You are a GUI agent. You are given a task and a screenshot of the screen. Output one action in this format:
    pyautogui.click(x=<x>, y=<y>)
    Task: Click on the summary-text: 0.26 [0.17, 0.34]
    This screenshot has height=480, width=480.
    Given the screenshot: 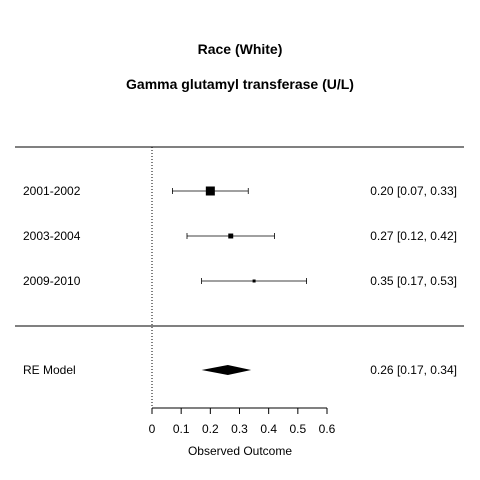 What is the action you would take?
    pyautogui.click(x=413, y=370)
    